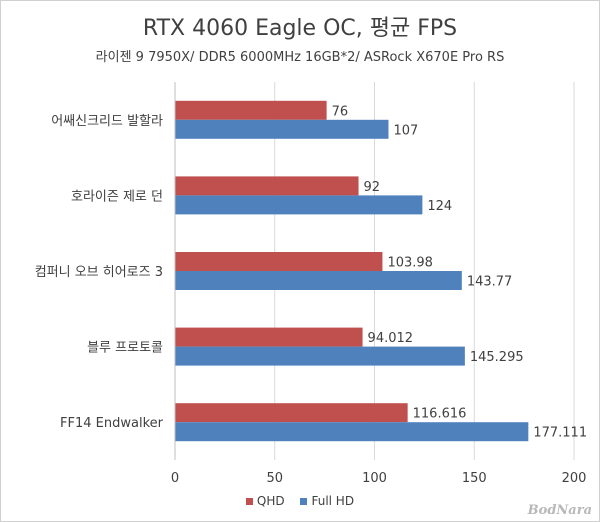  What do you see at coordinates (440, 414) in the screenshot?
I see `data-label: 116.616` at bounding box center [440, 414].